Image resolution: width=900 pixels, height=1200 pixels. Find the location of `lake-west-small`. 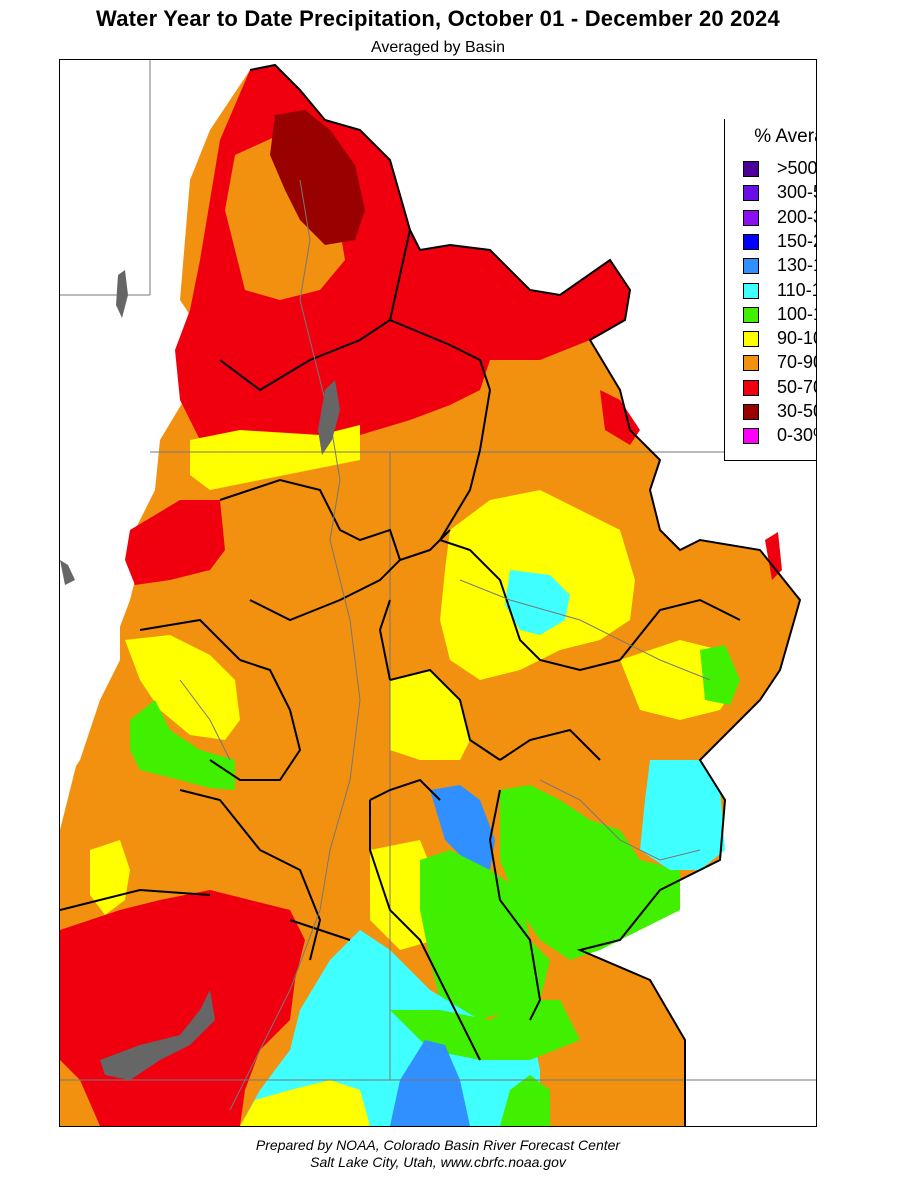

lake-west-small is located at coordinates (67, 572).